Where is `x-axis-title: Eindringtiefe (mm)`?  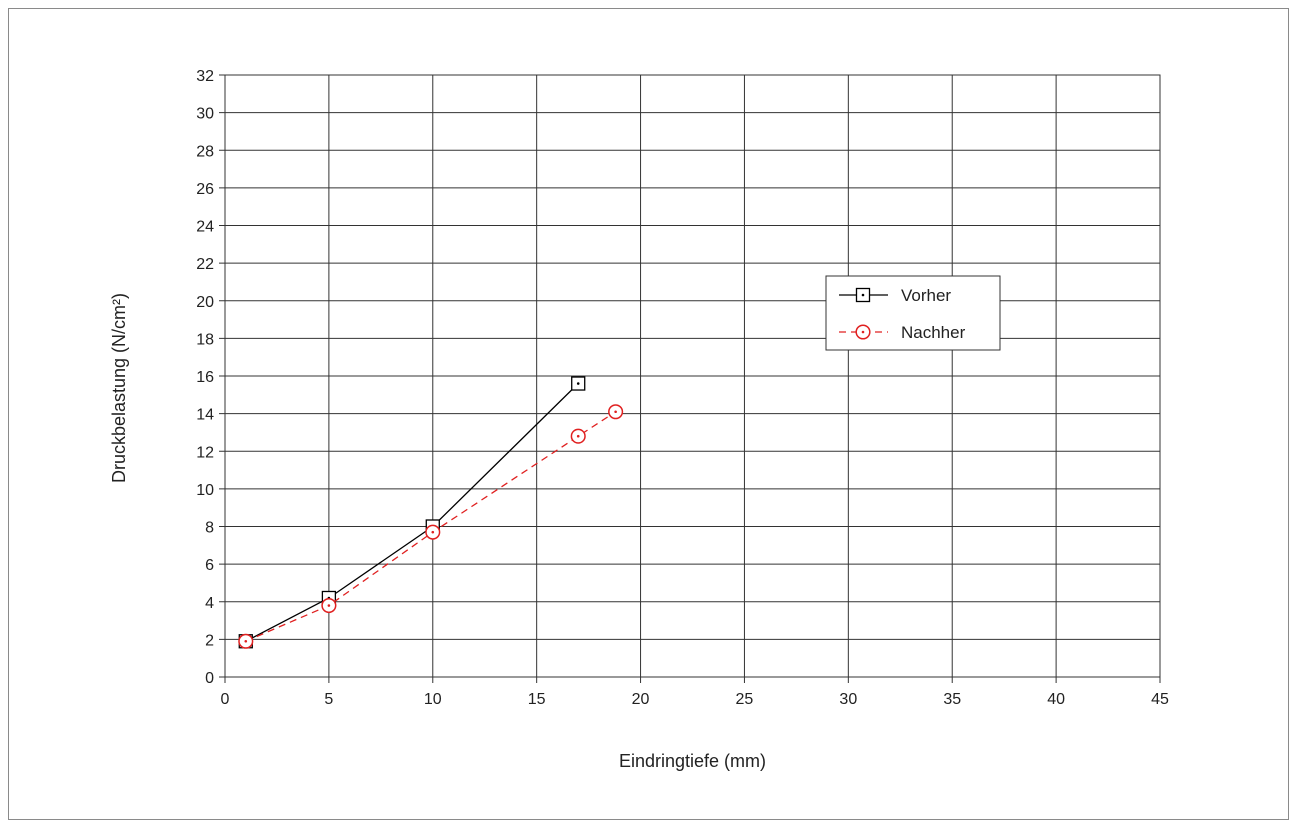
x-axis-title: Eindringtiefe (mm) is located at coordinates (692, 761).